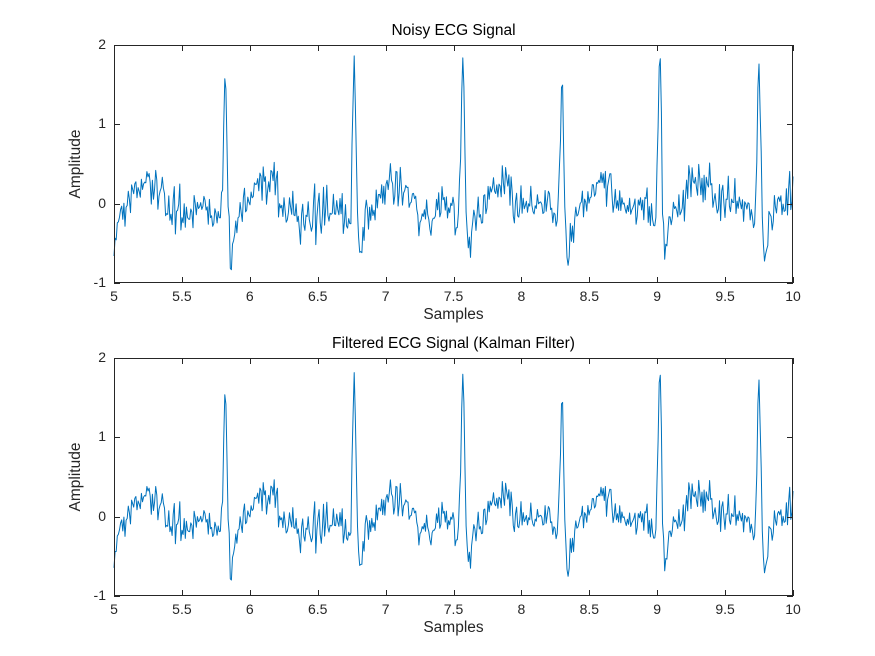  Describe the element at coordinates (75, 164) in the screenshot. I see `plot1-y-axis-label: Amplitude` at that location.